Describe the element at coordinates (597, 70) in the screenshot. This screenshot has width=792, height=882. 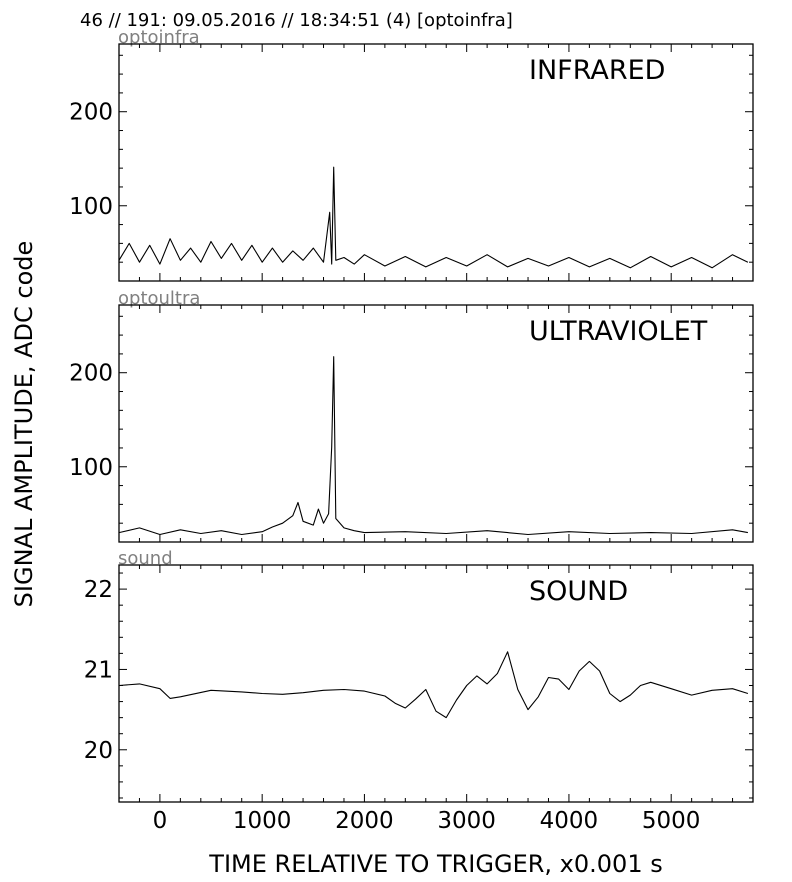
I see `panel-title: INFRARED` at that location.